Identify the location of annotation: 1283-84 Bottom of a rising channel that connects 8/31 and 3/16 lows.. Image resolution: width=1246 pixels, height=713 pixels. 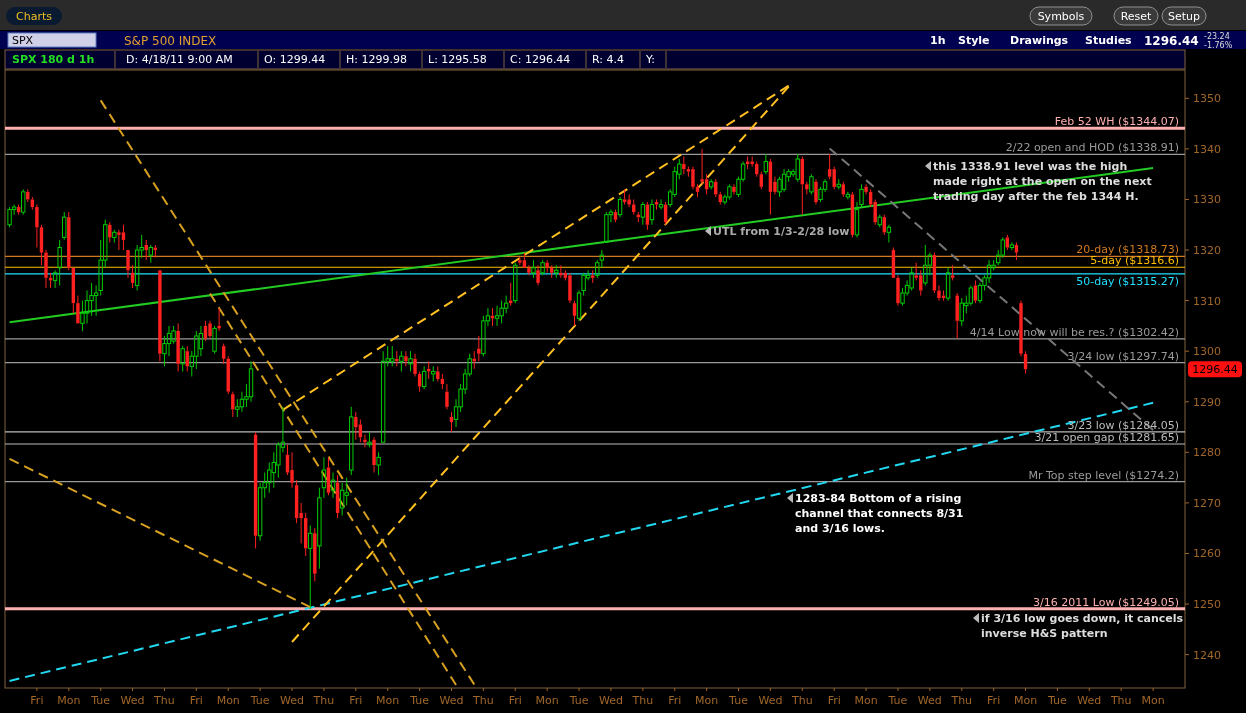
(879, 513).